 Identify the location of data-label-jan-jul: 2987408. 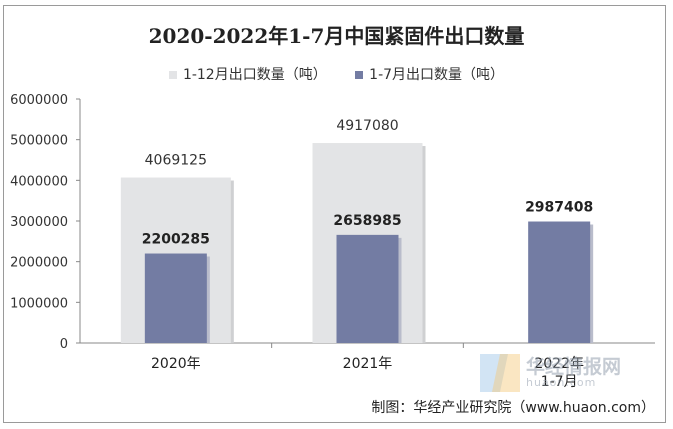
(559, 208).